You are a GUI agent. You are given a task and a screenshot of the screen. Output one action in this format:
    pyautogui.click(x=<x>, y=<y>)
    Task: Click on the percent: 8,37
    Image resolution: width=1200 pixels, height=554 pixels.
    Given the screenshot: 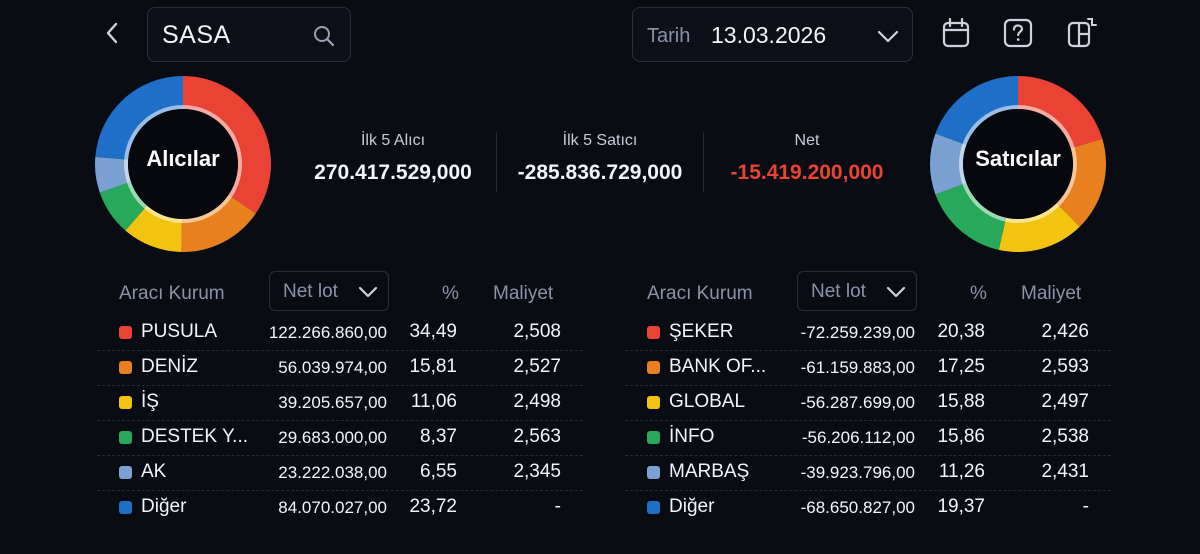 What is the action you would take?
    pyautogui.click(x=438, y=436)
    